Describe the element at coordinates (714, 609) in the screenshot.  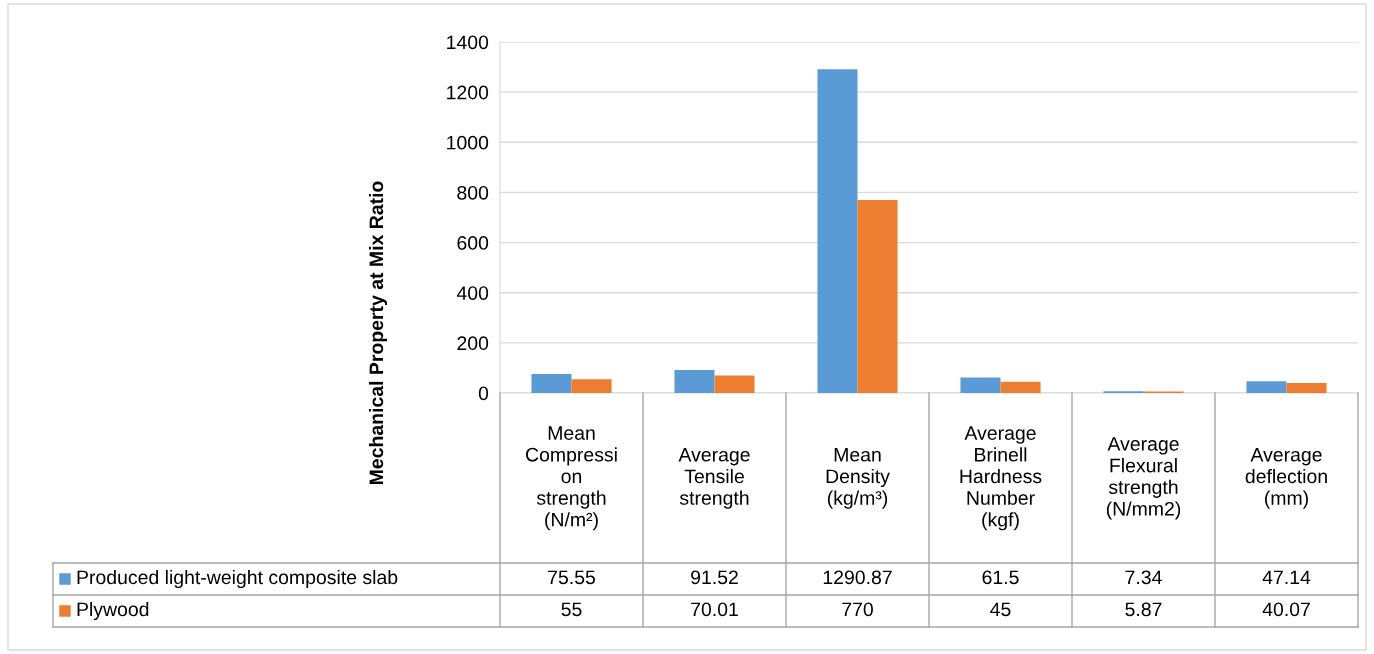
I see `data-label: 70.01` at that location.